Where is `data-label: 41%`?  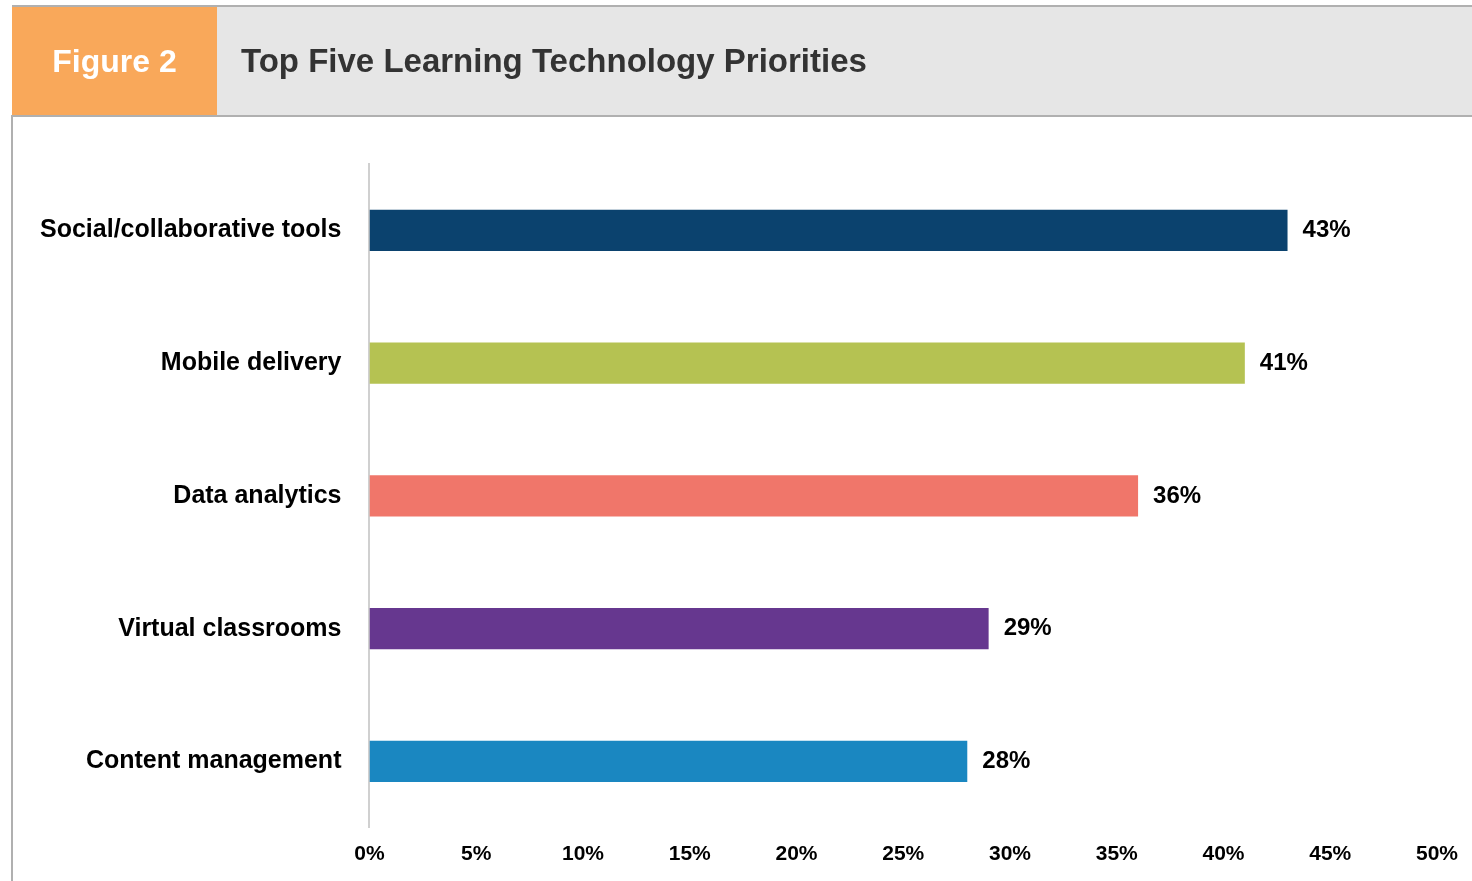 data-label: 41% is located at coordinates (1283, 361).